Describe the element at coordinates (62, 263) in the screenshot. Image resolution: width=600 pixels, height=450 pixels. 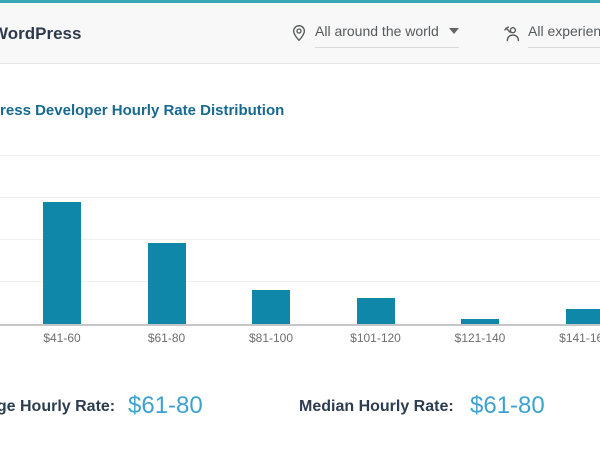
I see `bar-$41-60` at that location.